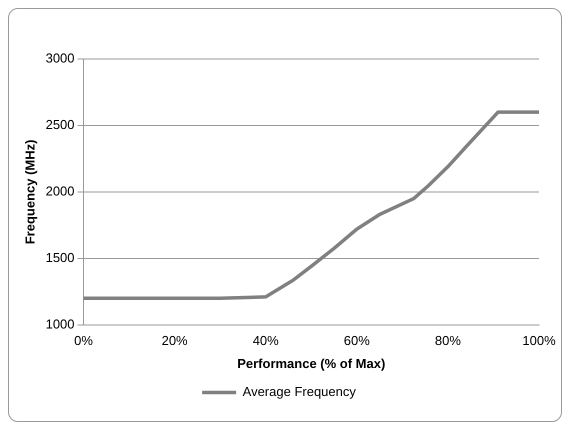 The width and height of the screenshot is (572, 432). Describe the element at coordinates (266, 340) in the screenshot. I see `x-tick-label: 40%` at that location.